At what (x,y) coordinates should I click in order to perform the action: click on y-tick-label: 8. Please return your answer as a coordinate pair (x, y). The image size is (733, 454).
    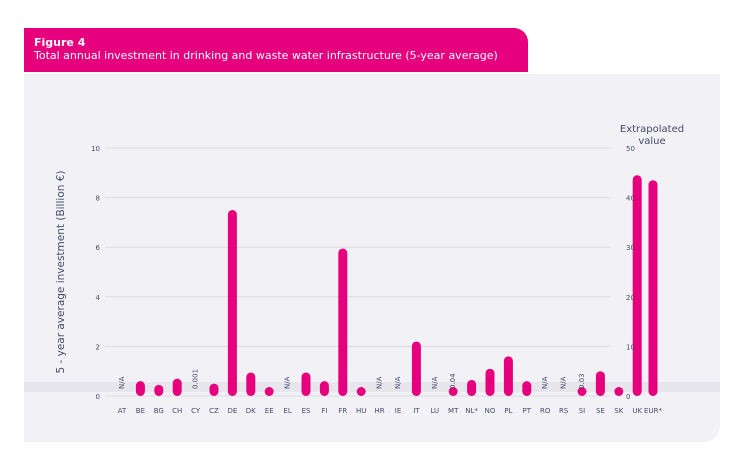
    Looking at the image, I should click on (98, 199).